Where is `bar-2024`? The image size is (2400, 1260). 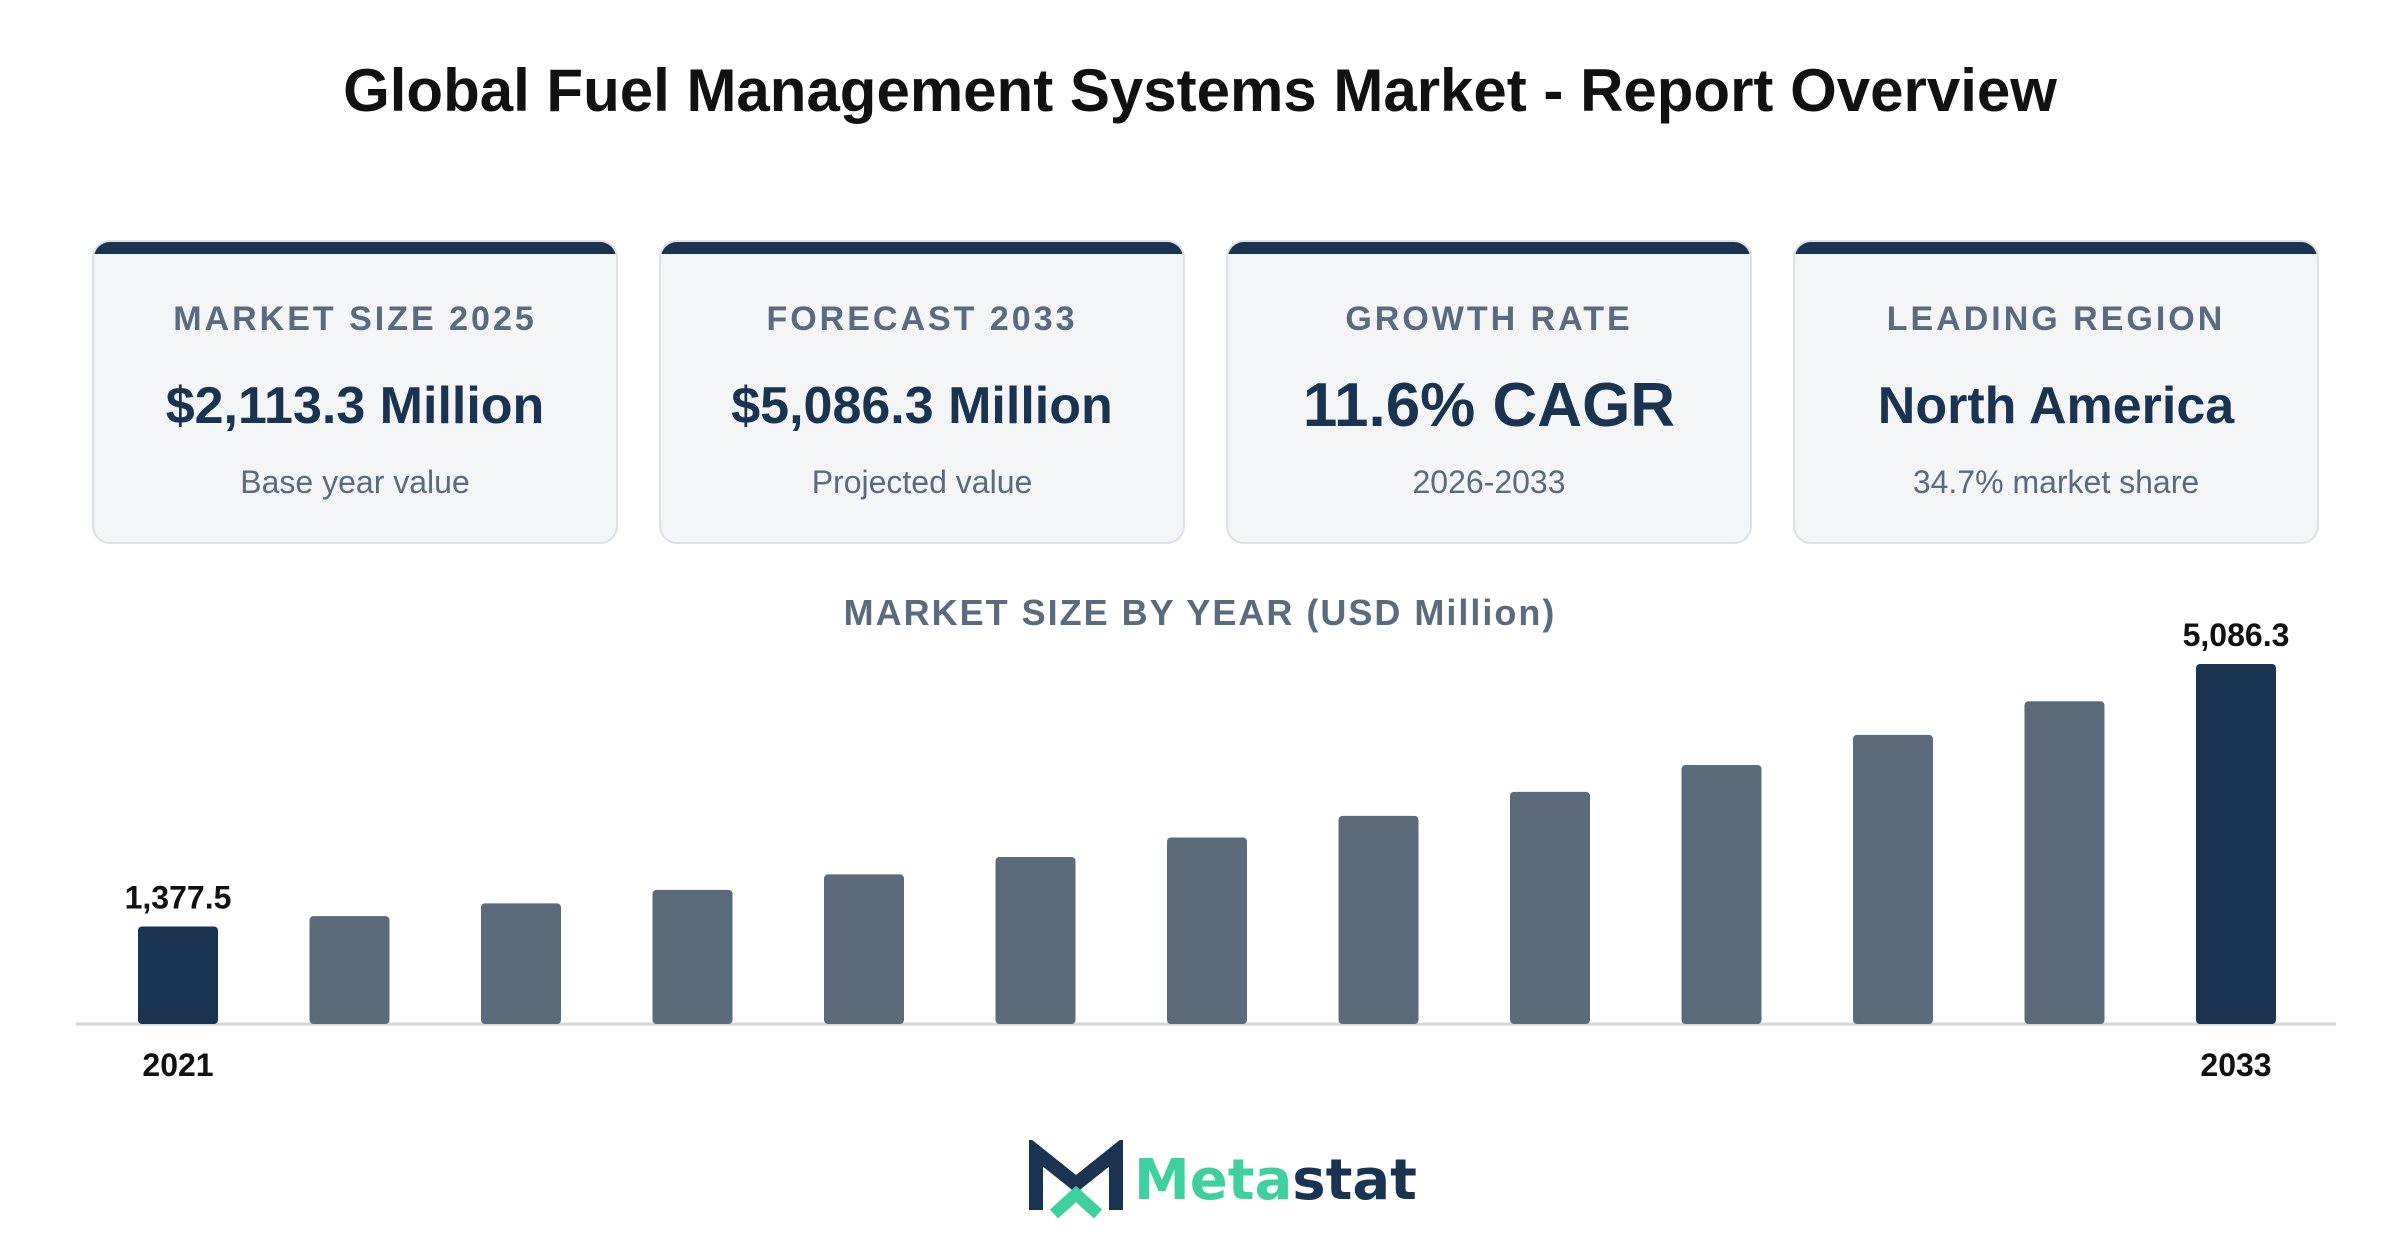 bar-2024 is located at coordinates (692, 956).